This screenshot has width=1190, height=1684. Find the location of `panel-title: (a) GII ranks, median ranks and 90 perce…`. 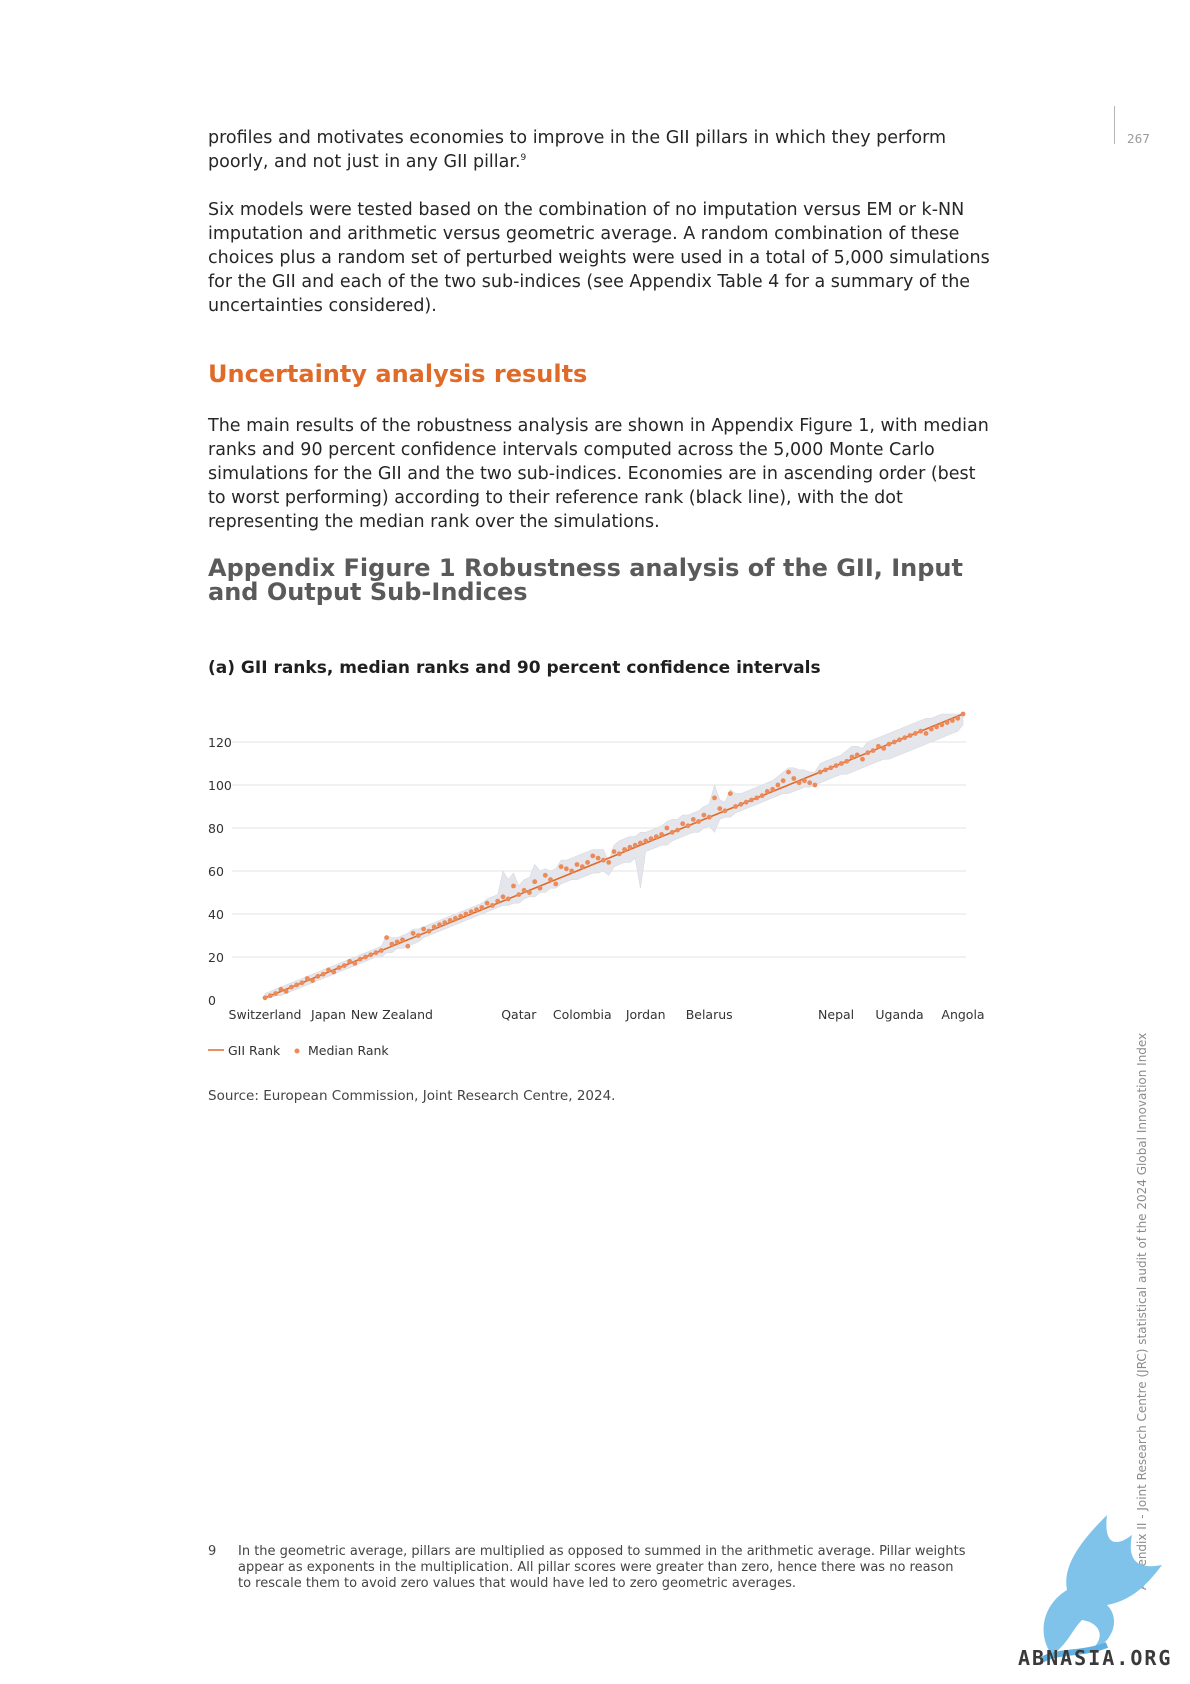

panel-title: (a) GII ranks, median ranks and 90 perce… is located at coordinates (514, 668).